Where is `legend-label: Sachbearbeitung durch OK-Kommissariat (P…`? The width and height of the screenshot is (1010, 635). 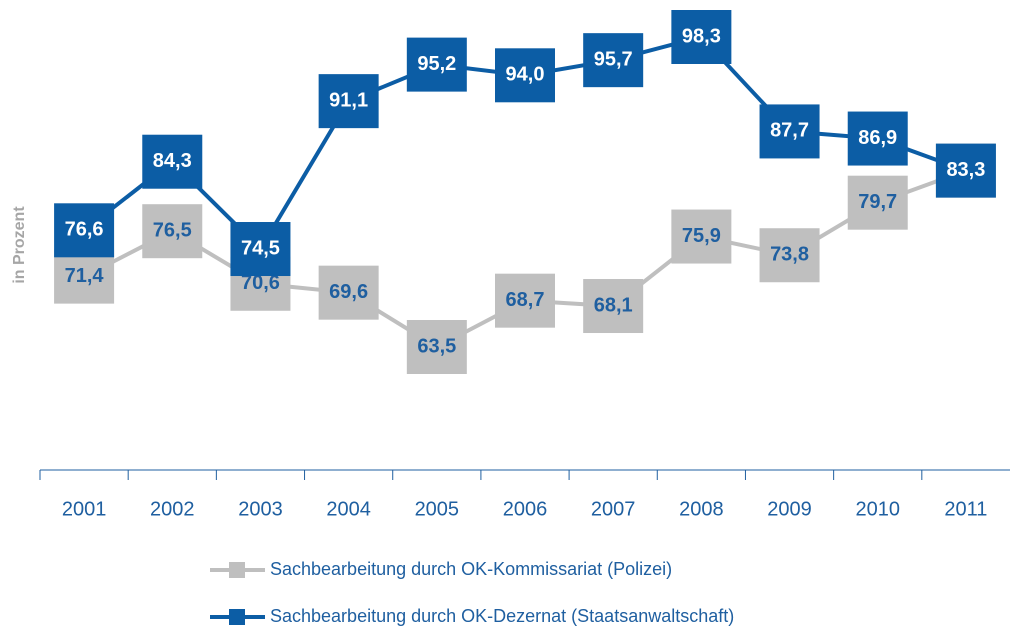 legend-label: Sachbearbeitung durch OK-Kommissariat (P… is located at coordinates (471, 569).